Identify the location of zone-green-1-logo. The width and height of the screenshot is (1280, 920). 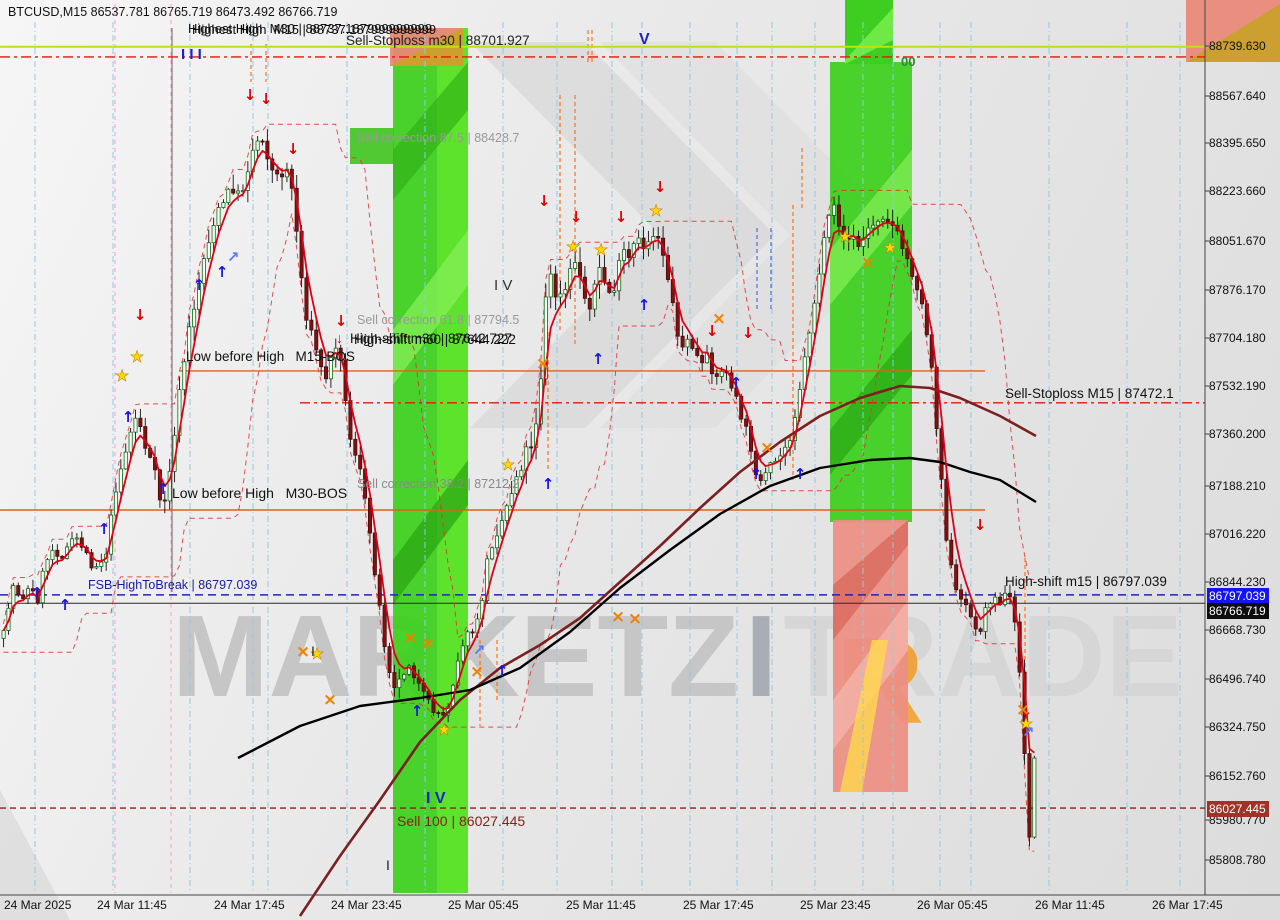
(372, 146).